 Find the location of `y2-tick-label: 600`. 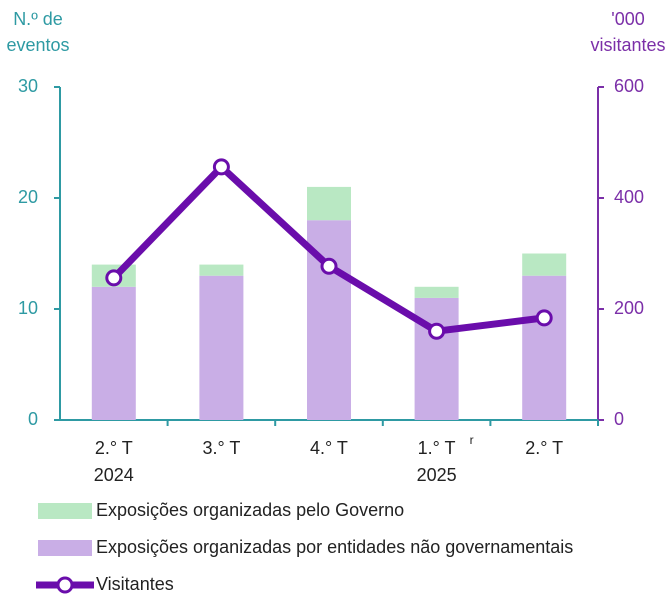

y2-tick-label: 600 is located at coordinates (629, 86).